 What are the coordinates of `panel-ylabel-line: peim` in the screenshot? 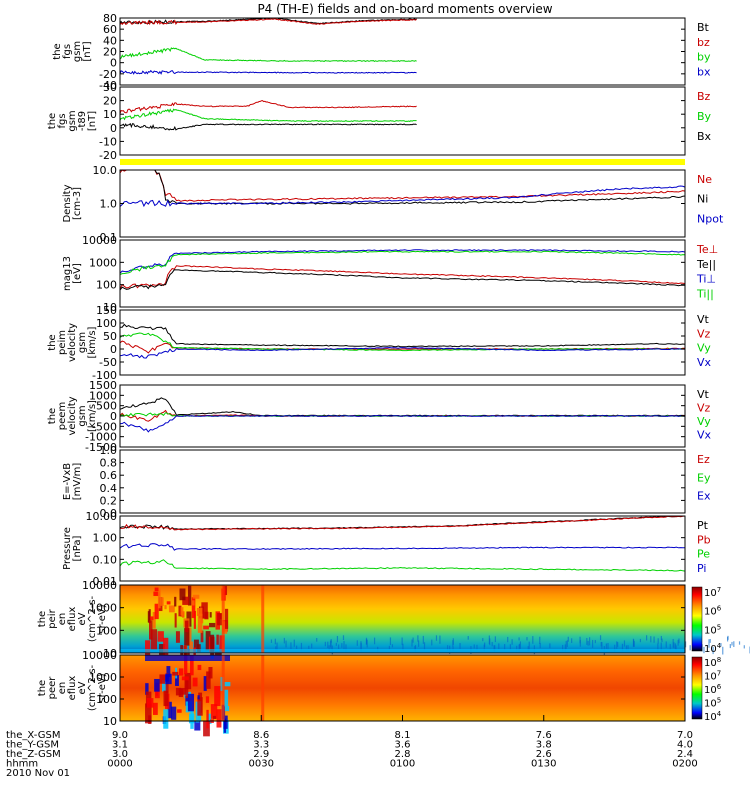 It's located at (62, 342).